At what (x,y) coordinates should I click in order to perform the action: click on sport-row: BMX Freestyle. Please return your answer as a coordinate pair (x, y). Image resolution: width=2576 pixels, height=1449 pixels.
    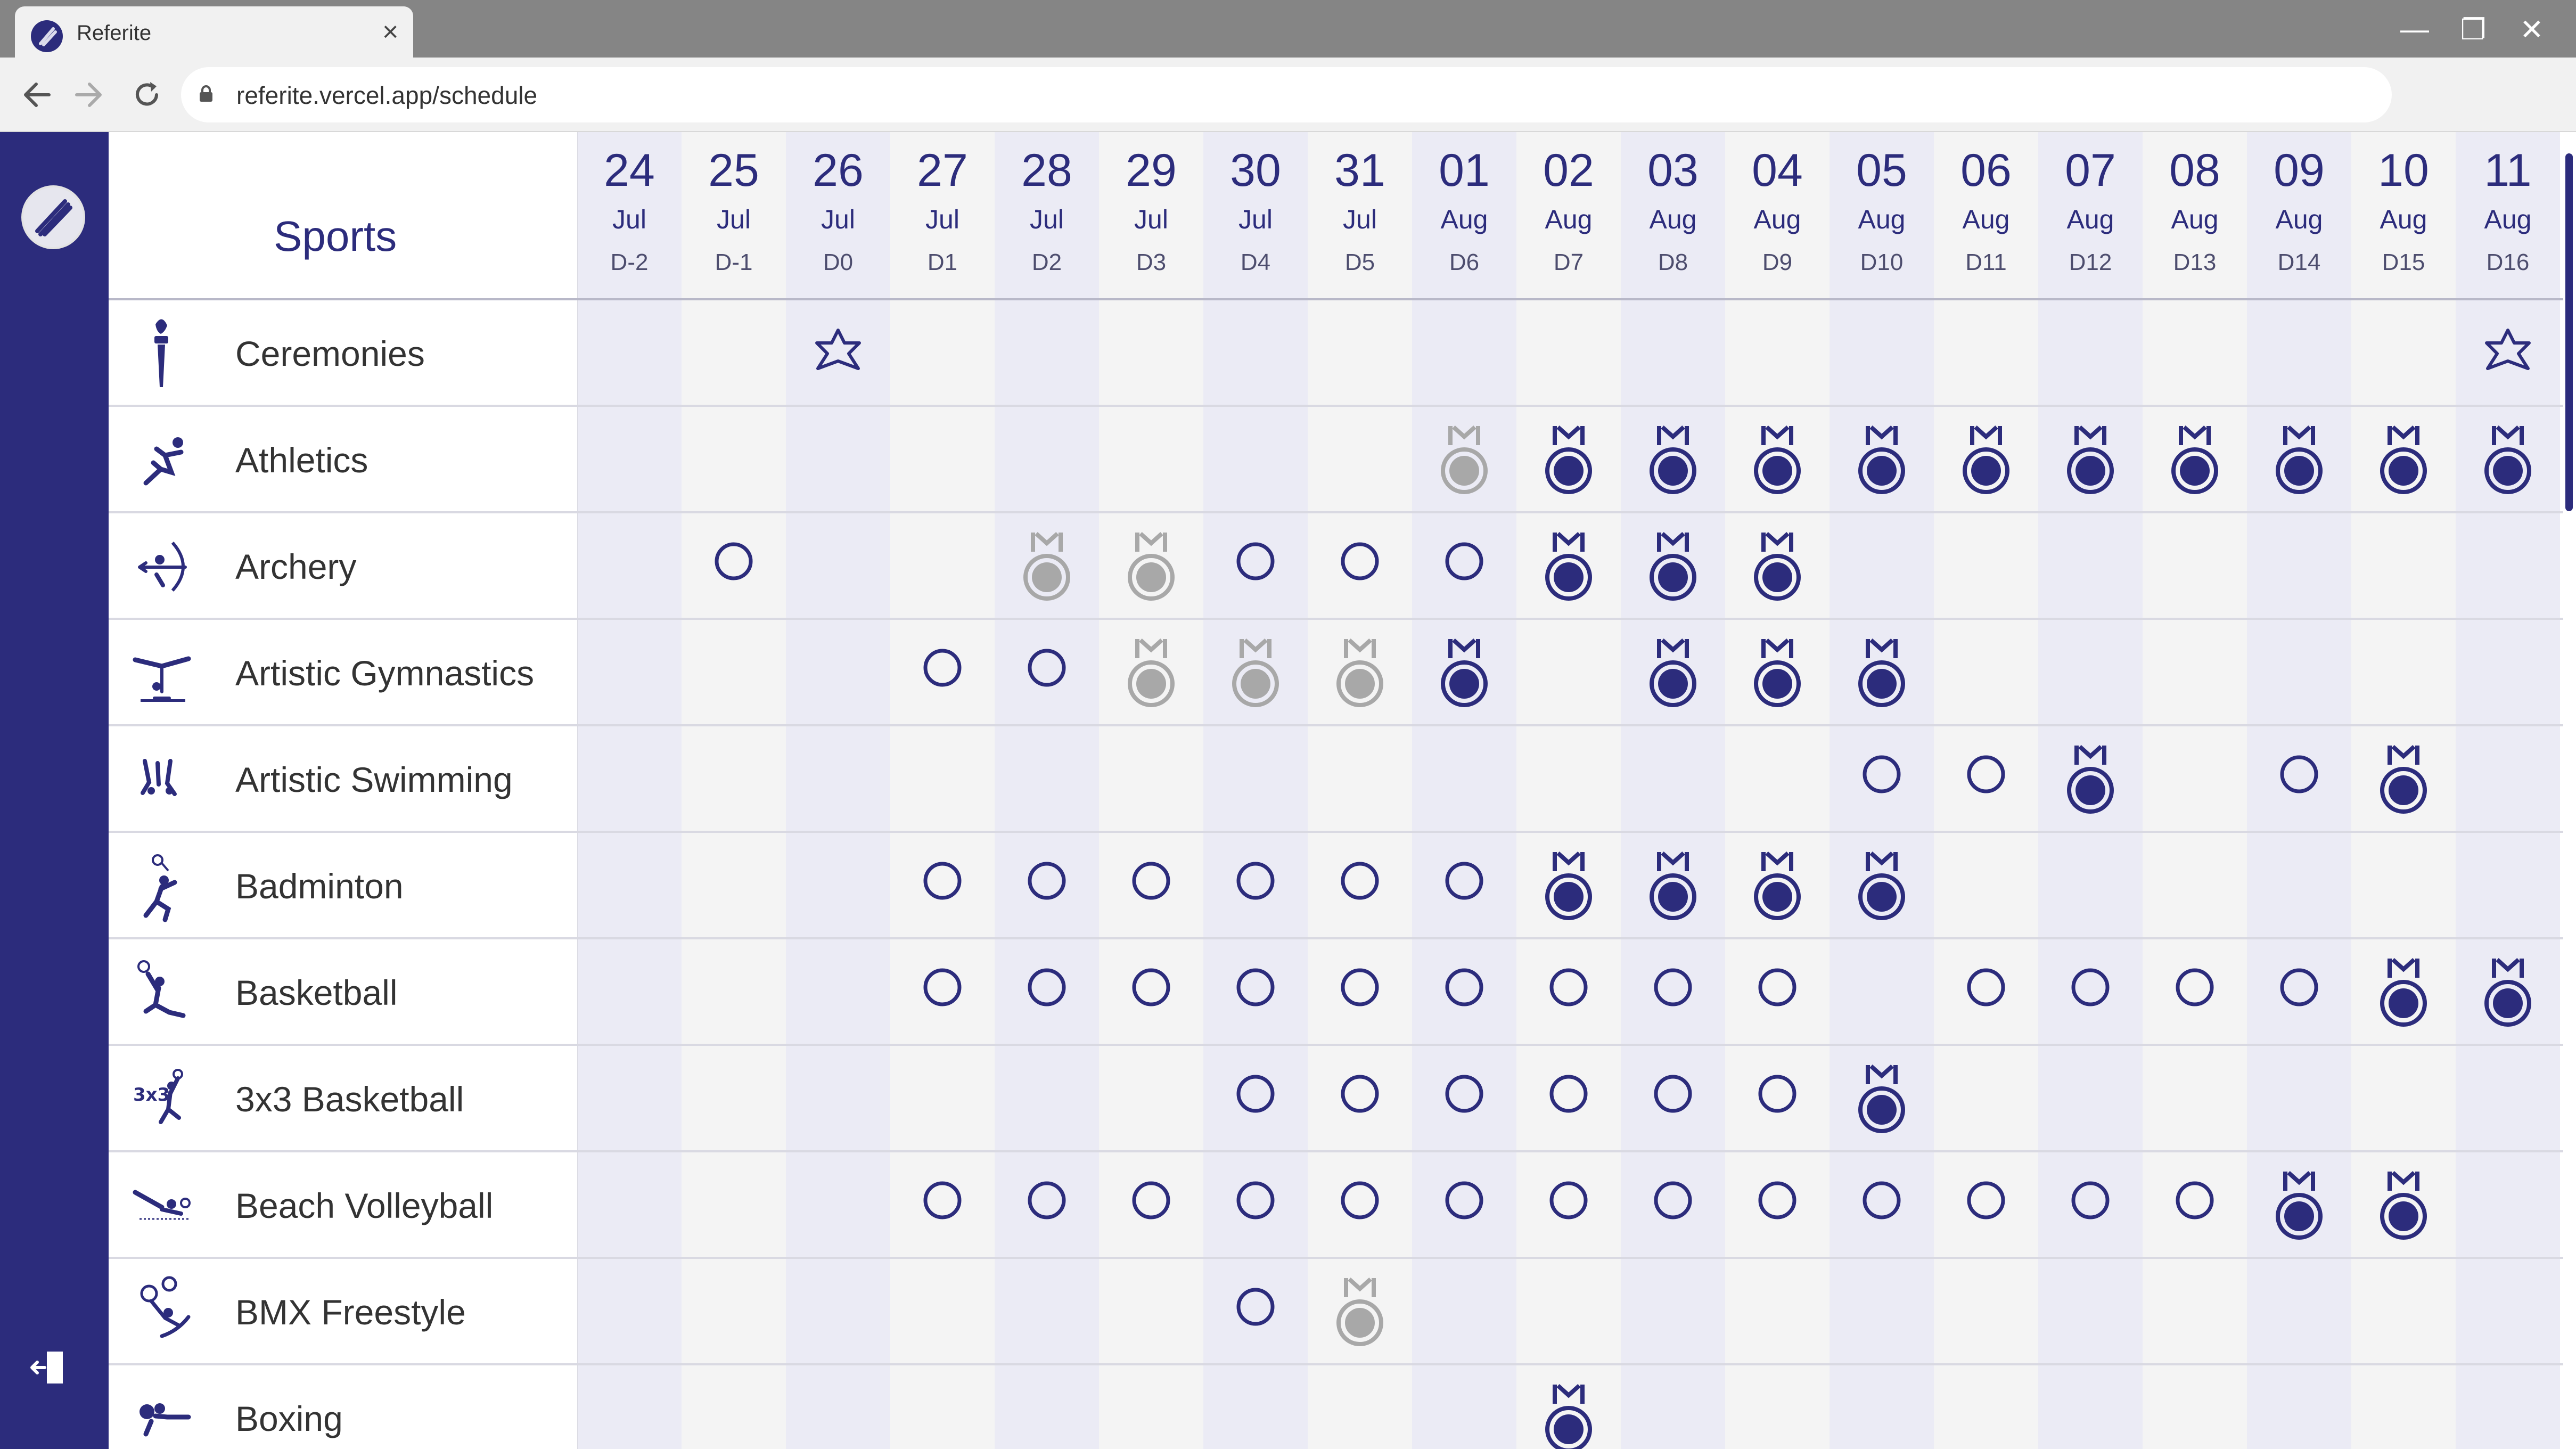
    Looking at the image, I should click on (1336, 1312).